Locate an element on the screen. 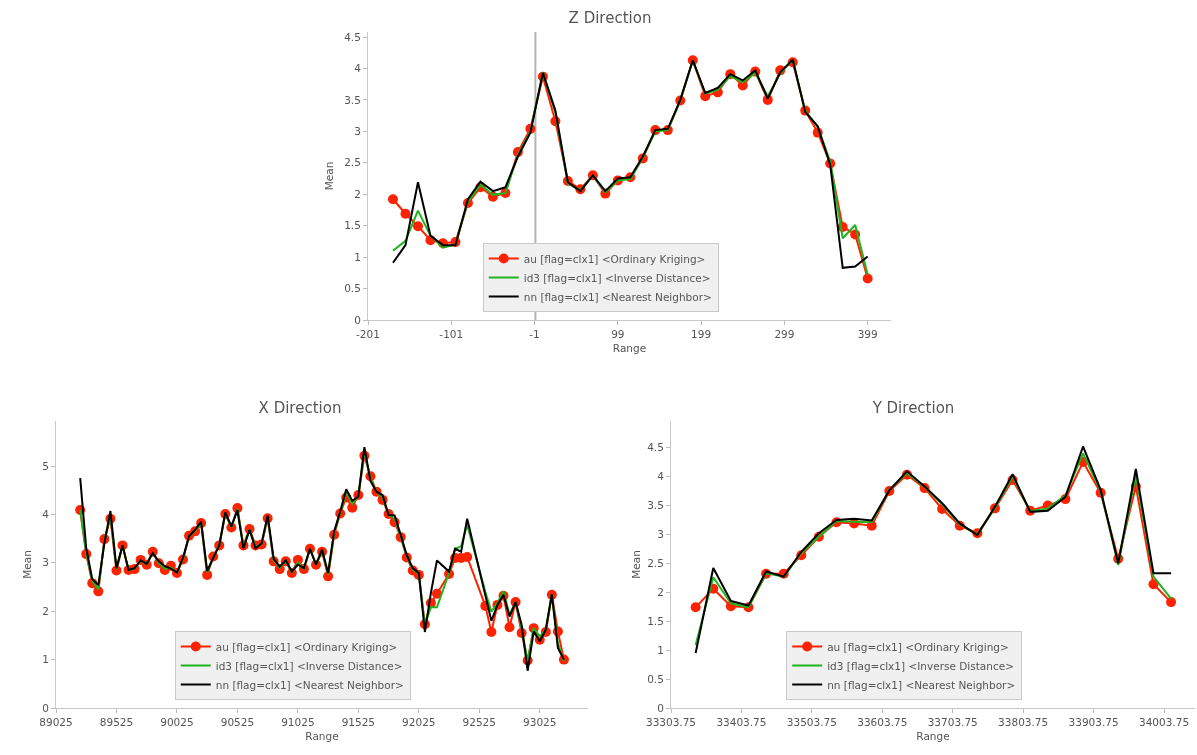 The width and height of the screenshot is (1197, 755). x-tick-label: -101 is located at coordinates (451, 333).